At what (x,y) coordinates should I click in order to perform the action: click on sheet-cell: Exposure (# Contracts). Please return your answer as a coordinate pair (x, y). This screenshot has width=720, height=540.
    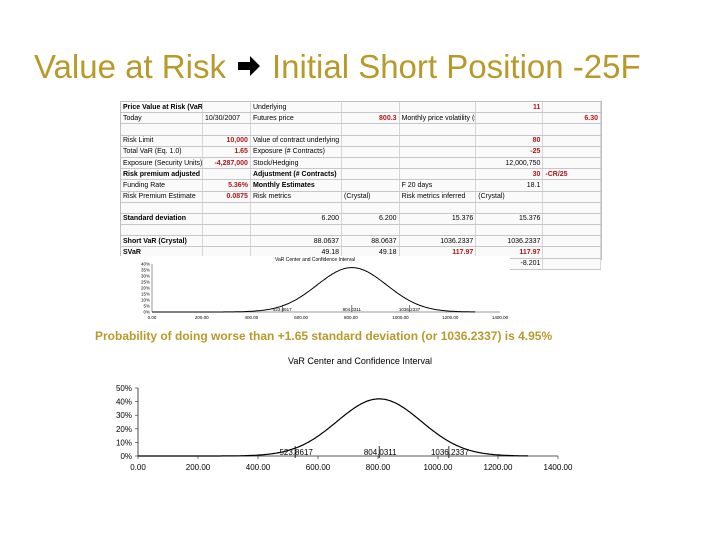
    Looking at the image, I should click on (296, 152).